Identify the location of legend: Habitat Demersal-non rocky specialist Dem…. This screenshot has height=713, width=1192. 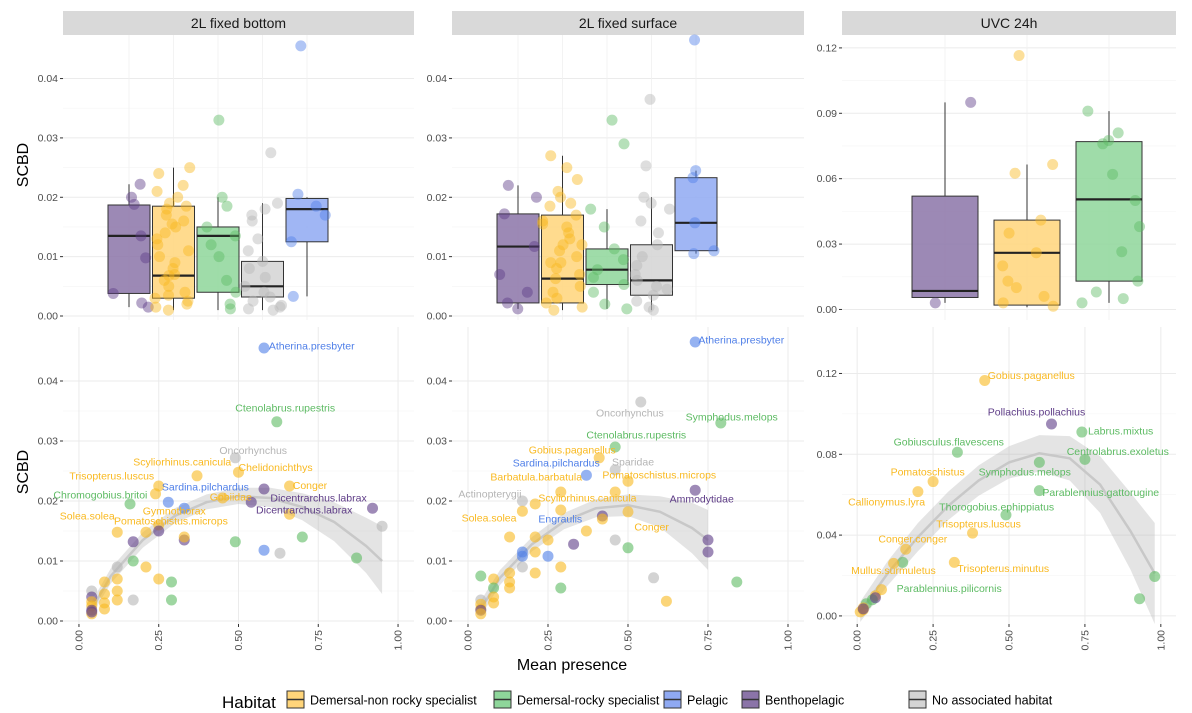
(637, 701).